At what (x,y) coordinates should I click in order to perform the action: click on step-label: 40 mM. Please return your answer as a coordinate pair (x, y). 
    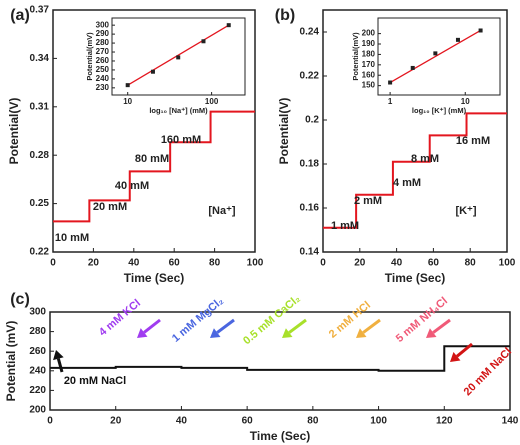
    Looking at the image, I should click on (132, 186).